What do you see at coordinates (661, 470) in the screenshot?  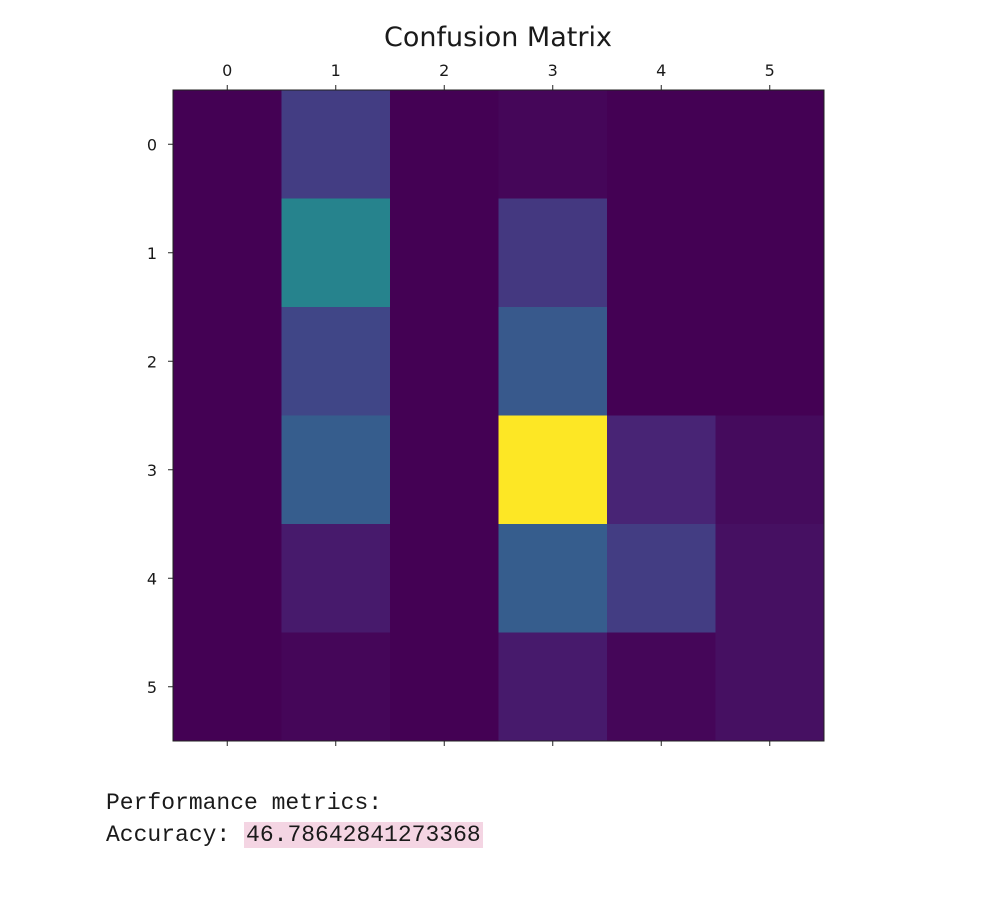 I see `heatmap-cell-r3-c4` at bounding box center [661, 470].